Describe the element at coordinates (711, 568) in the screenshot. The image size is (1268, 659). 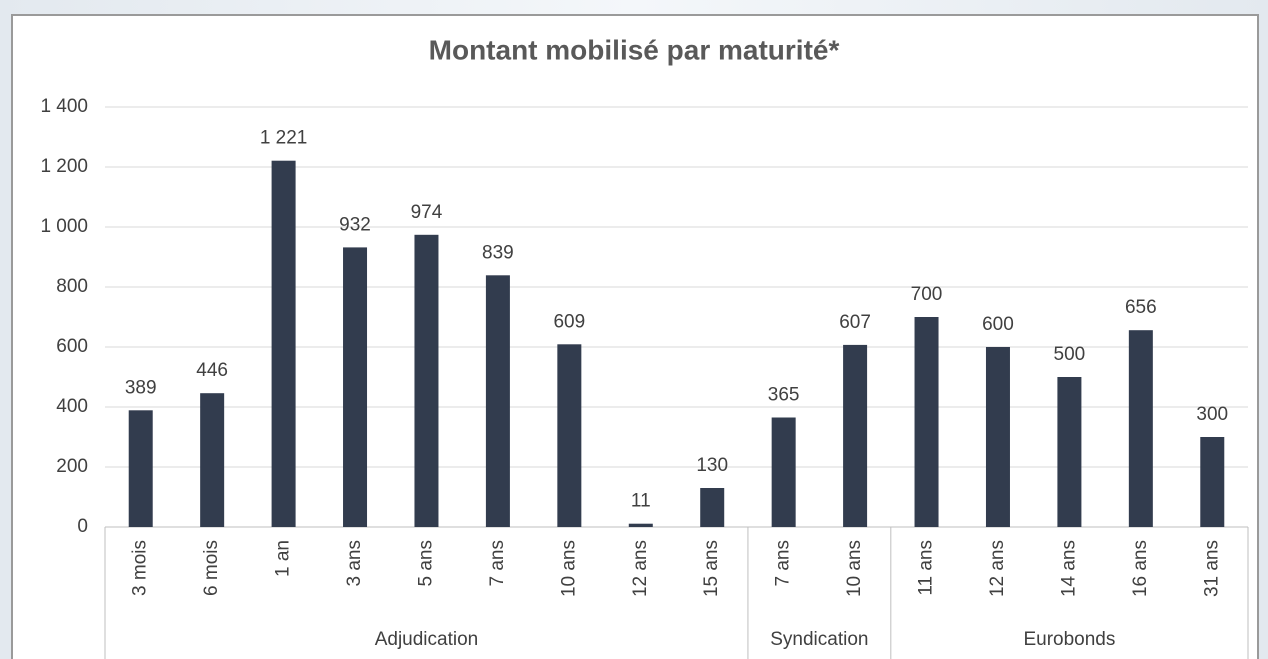
I see `x-tick-label: 15 ans` at that location.